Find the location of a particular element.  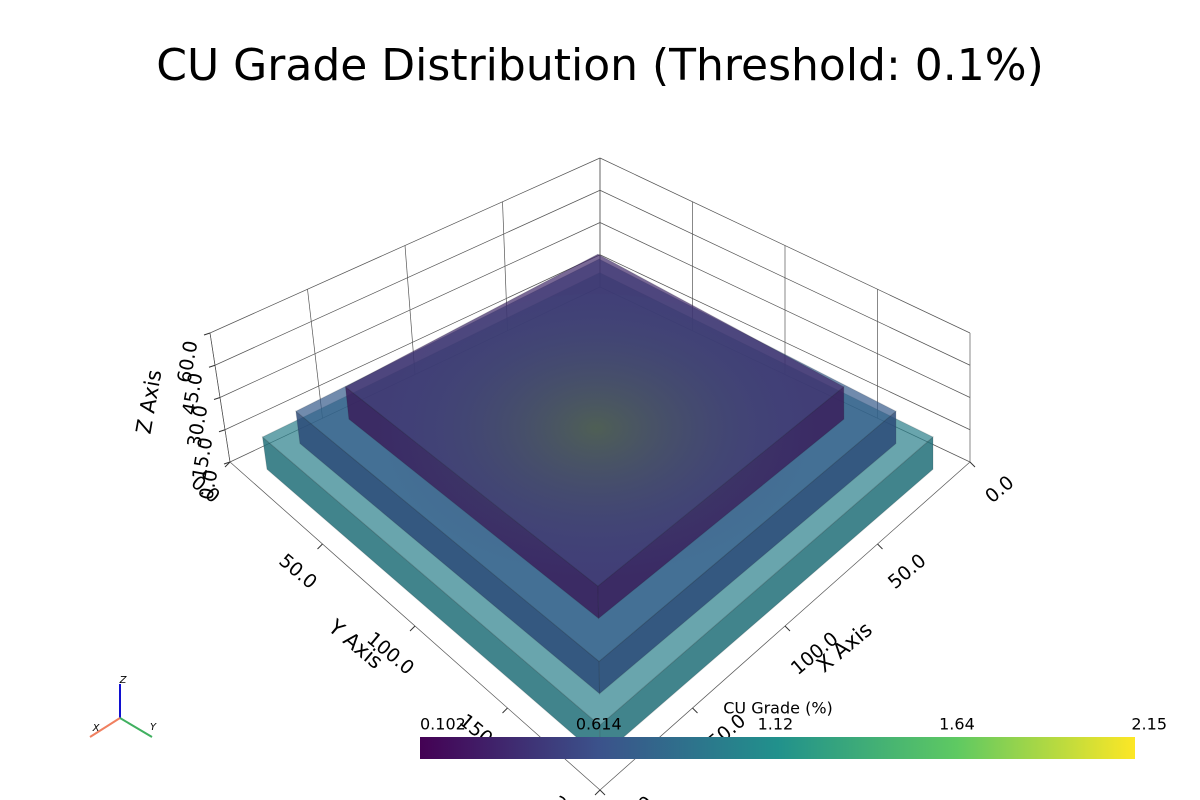

colorbar-tick-label: 0.102 is located at coordinates (443, 724).